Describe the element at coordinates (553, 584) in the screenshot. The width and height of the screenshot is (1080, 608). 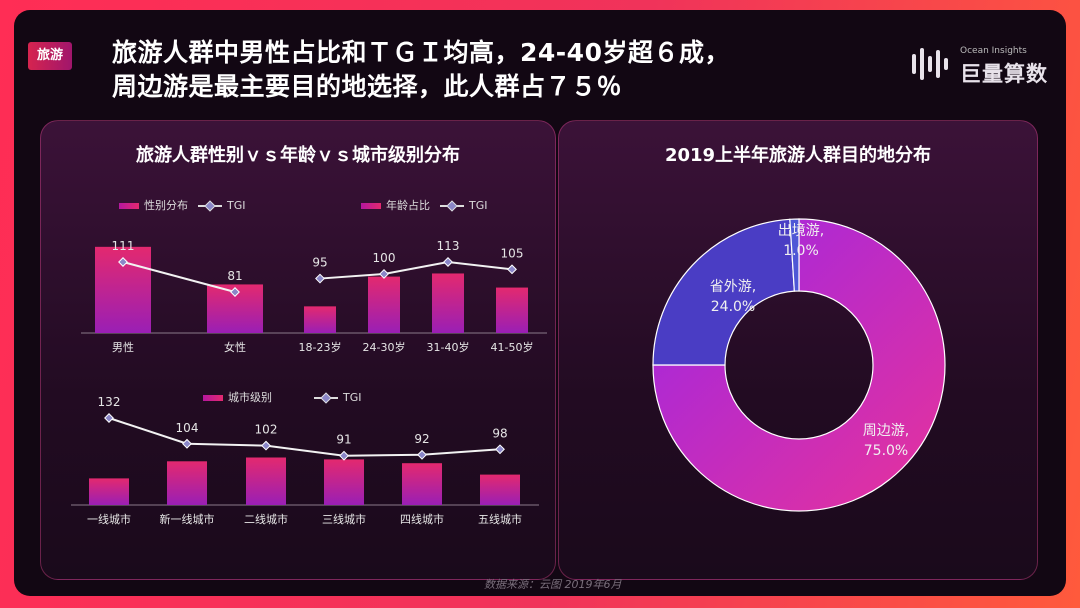
I see `data-source: 数据来源：云图 2019年6月` at that location.